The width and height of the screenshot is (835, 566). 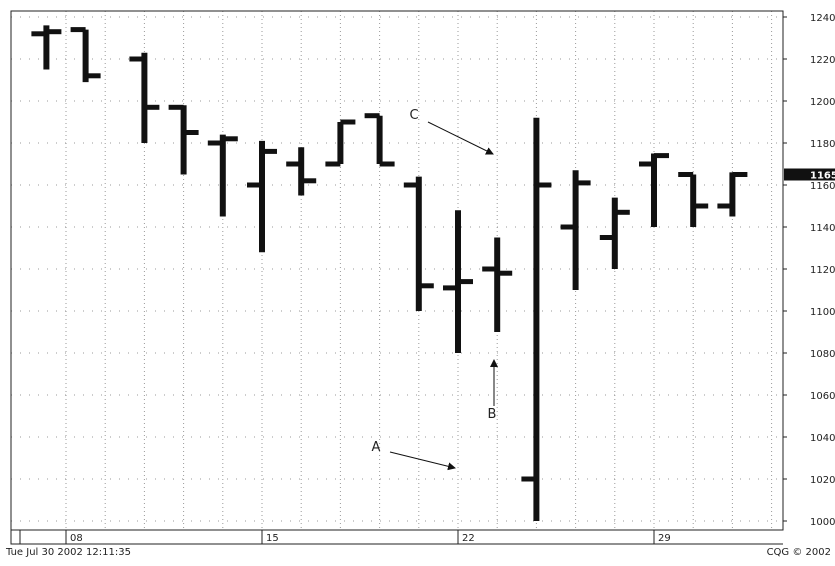 What do you see at coordinates (822, 186) in the screenshot?
I see `y-tick-label: 1160` at bounding box center [822, 186].